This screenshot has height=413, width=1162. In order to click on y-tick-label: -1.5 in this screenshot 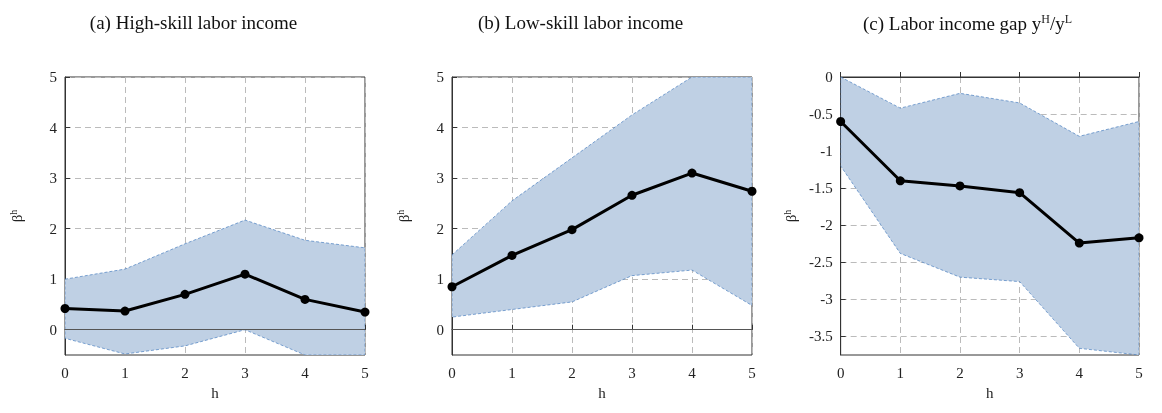, I will do `click(820, 188)`.